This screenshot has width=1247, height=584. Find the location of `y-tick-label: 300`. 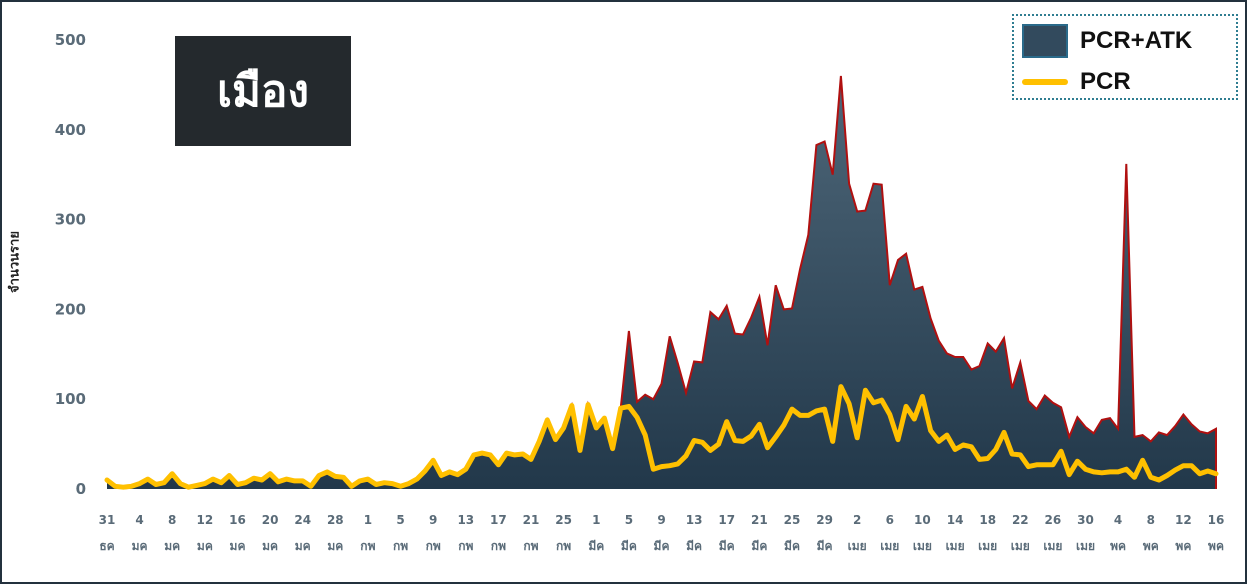

y-tick-label: 300 is located at coordinates (70, 220).